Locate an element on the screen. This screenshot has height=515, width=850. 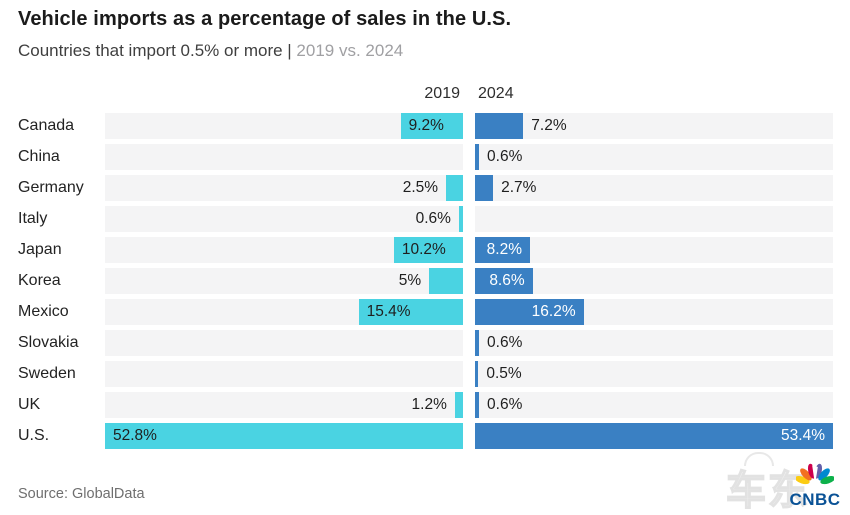
chart-row: U.S. 52.8% 53.4% is located at coordinates (425, 436).